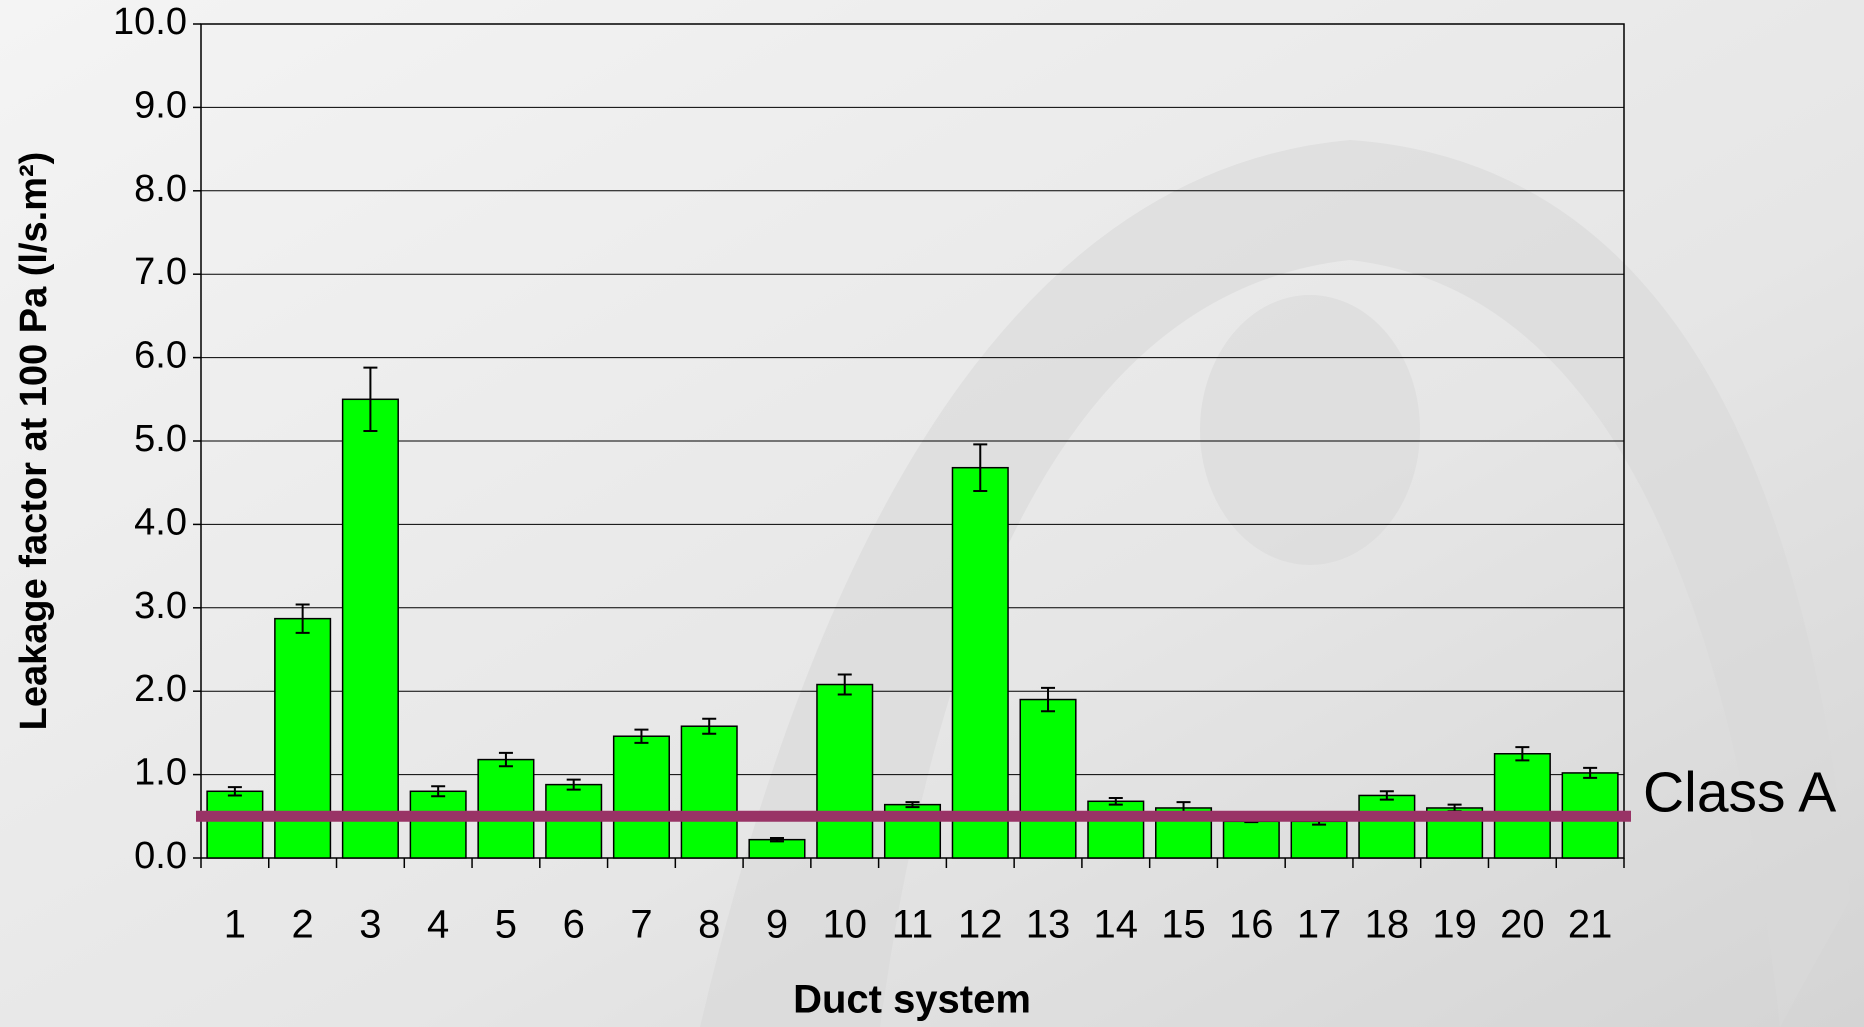 Image resolution: width=1864 pixels, height=1027 pixels. I want to click on y-tick-label: 9.0, so click(160, 105).